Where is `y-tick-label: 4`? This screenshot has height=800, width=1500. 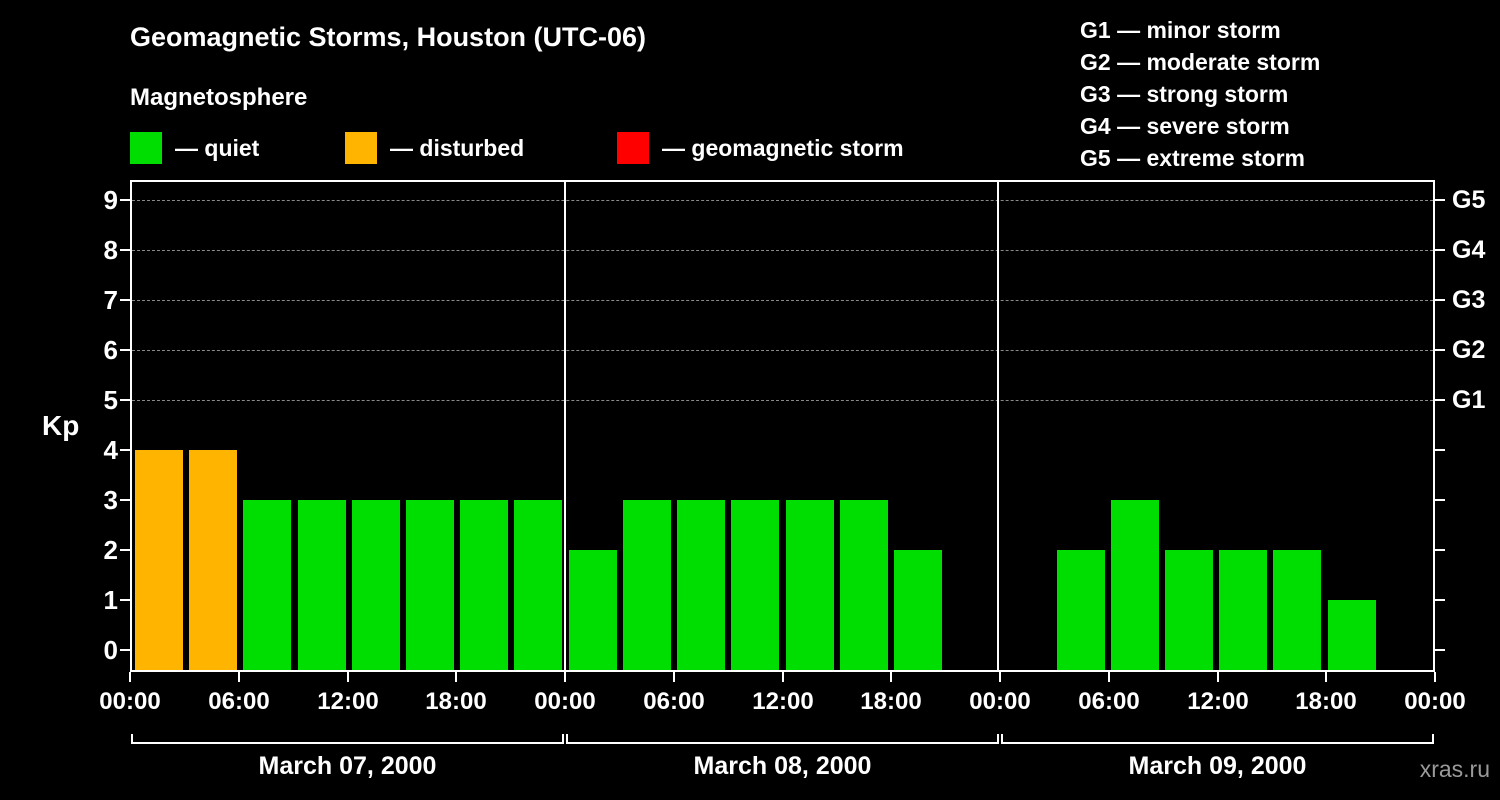
y-tick-label: 4 is located at coordinates (110, 450).